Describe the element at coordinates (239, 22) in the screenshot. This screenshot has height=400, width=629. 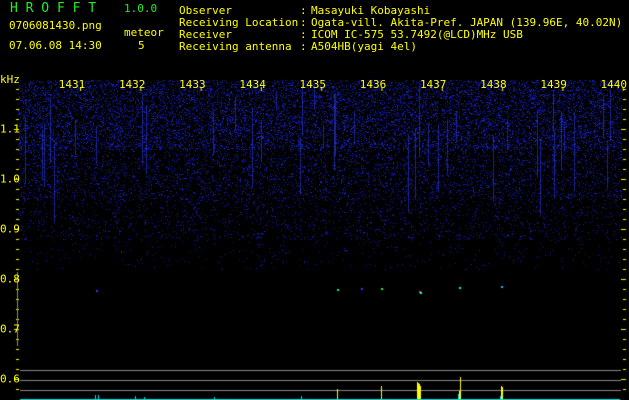
I see `location-label: Receiving Location` at that location.